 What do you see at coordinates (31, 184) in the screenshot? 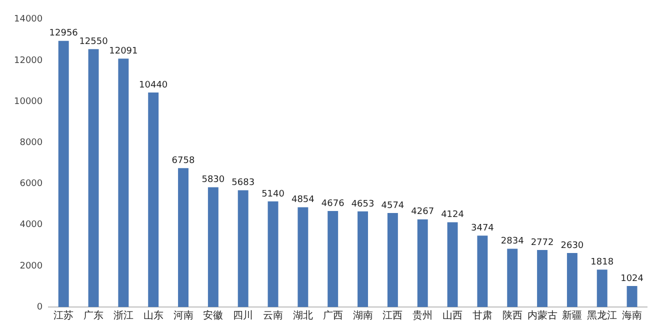
I see `y-tick-label: 6000` at bounding box center [31, 184].